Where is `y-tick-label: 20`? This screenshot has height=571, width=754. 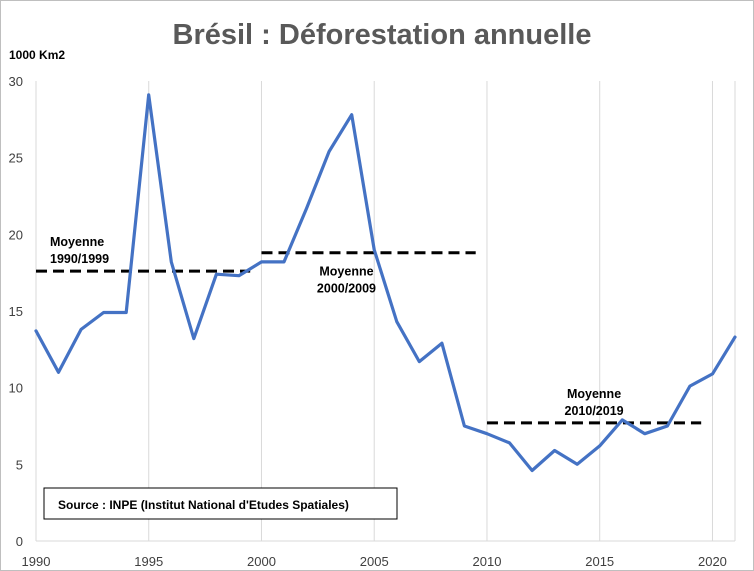 y-tick-label: 20 is located at coordinates (16, 234).